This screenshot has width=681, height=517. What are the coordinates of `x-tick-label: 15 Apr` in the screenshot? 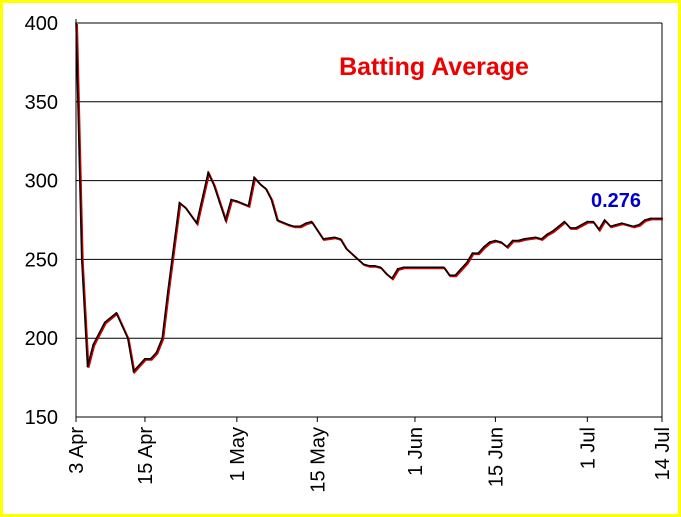 It's located at (146, 456).